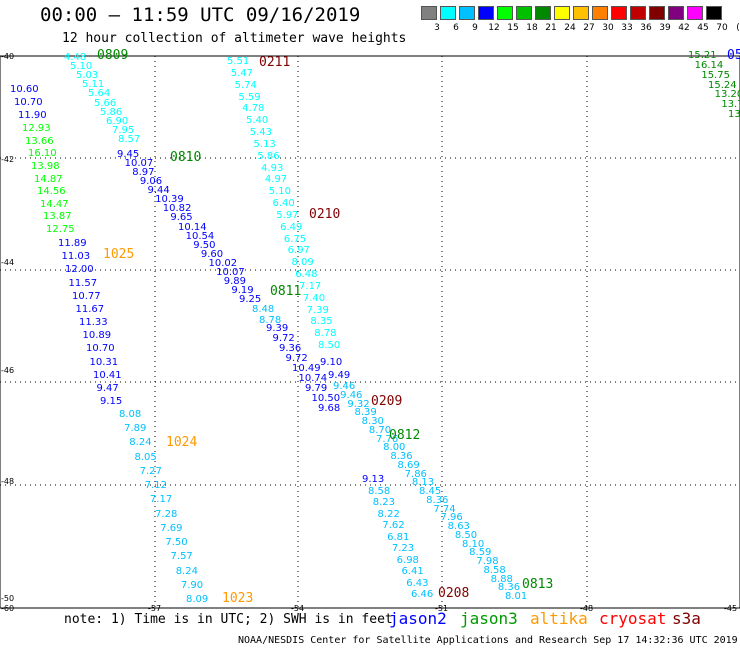  What do you see at coordinates (42, 154) in the screenshot?
I see `wave-height-value: 16.10` at bounding box center [42, 154].